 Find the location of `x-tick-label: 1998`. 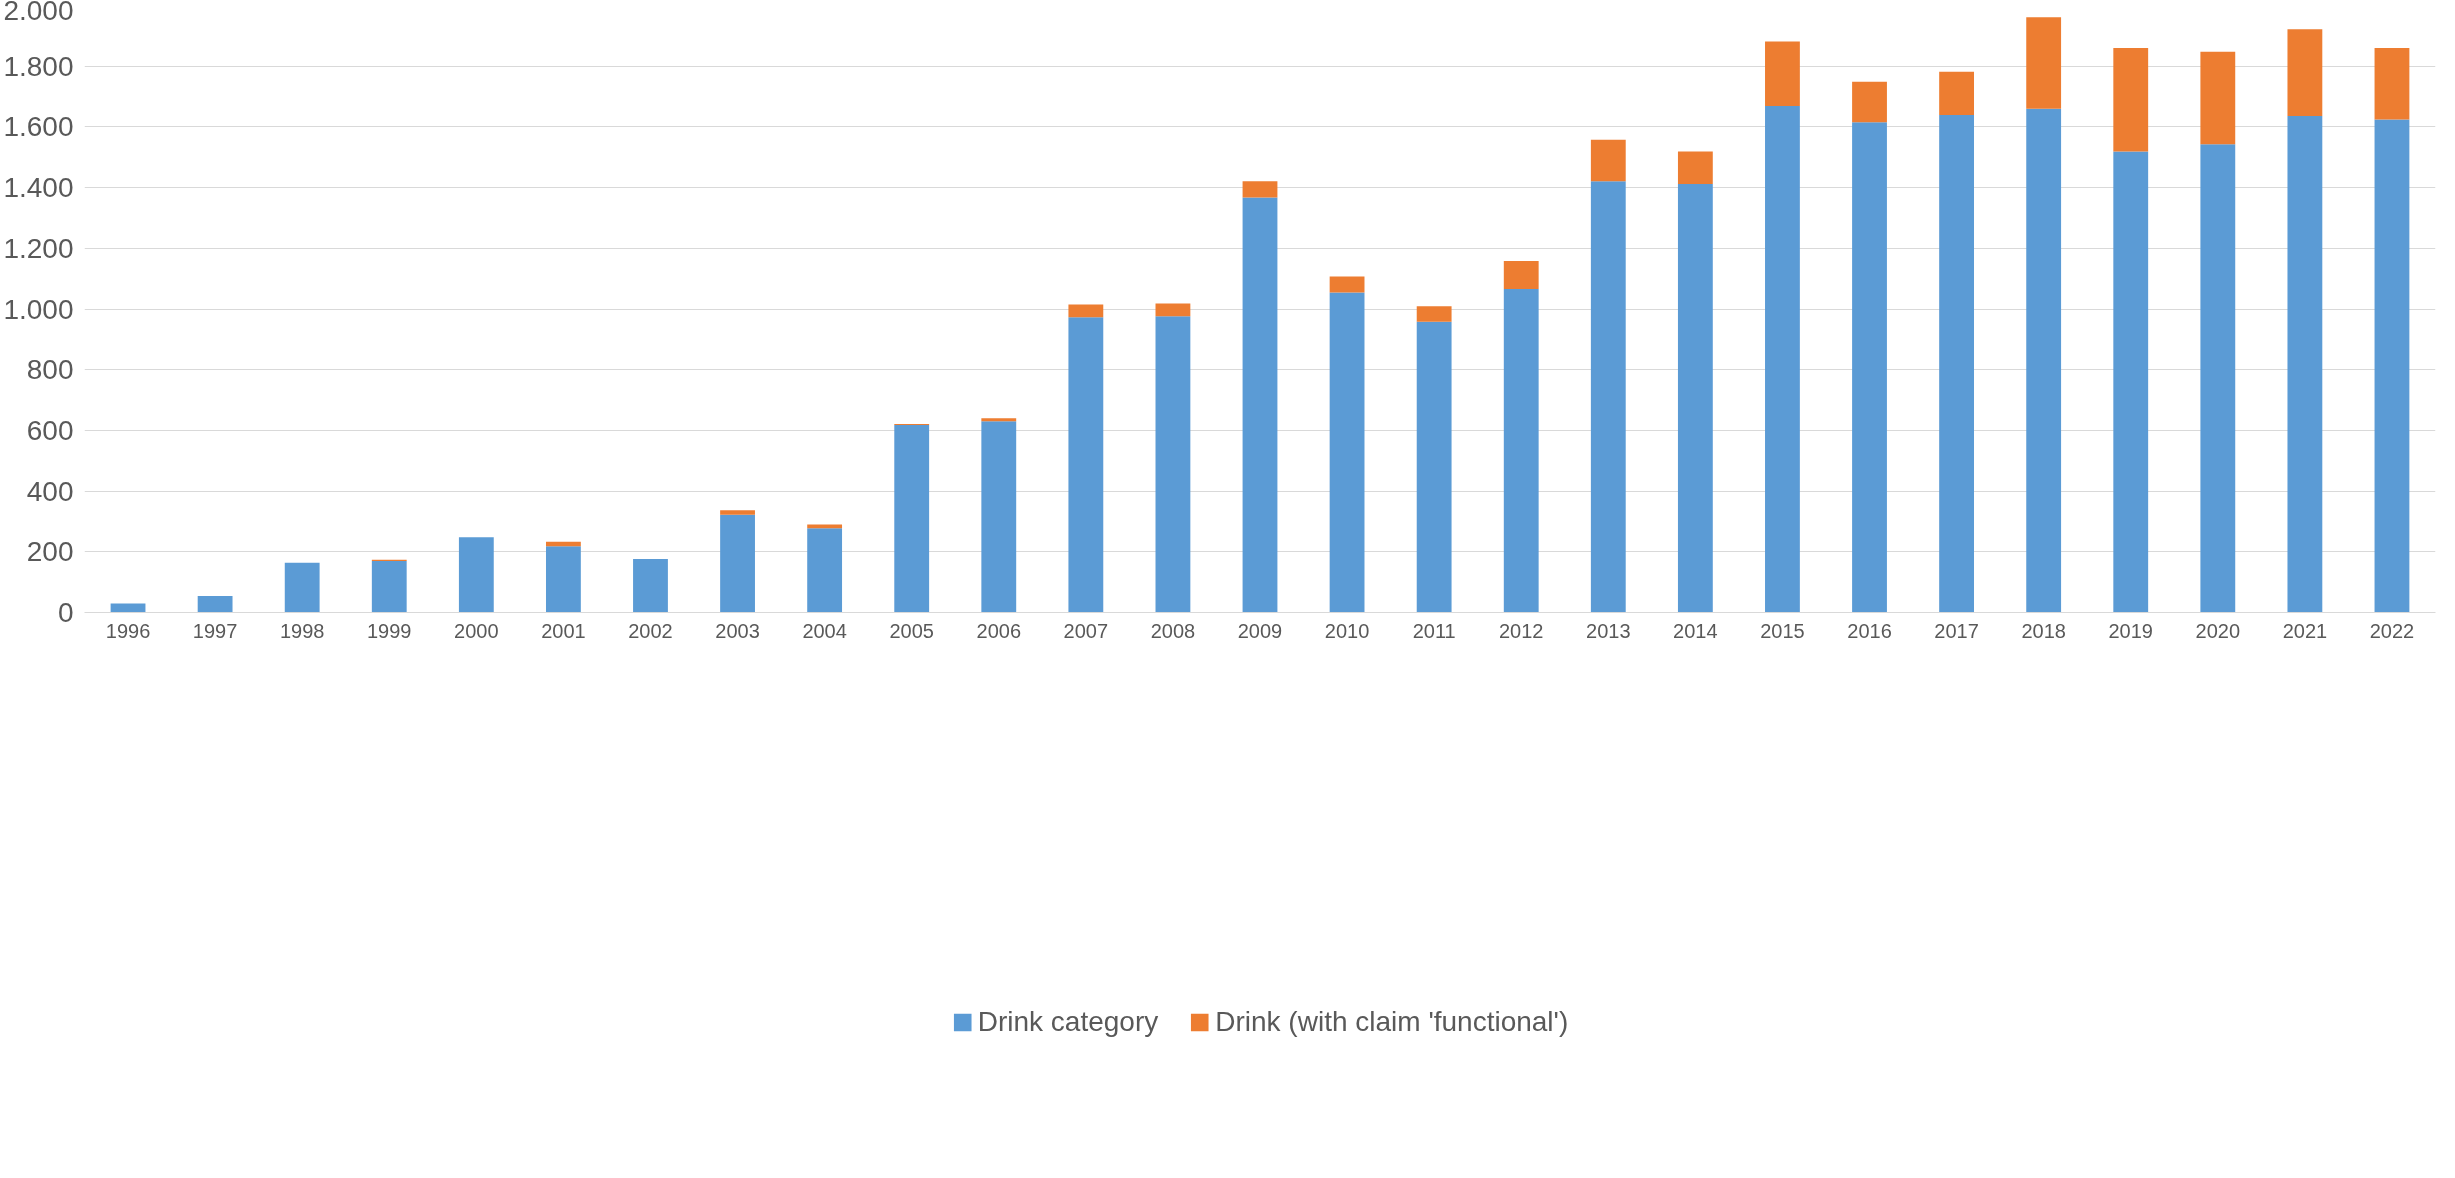

x-tick-label: 1998 is located at coordinates (302, 630).